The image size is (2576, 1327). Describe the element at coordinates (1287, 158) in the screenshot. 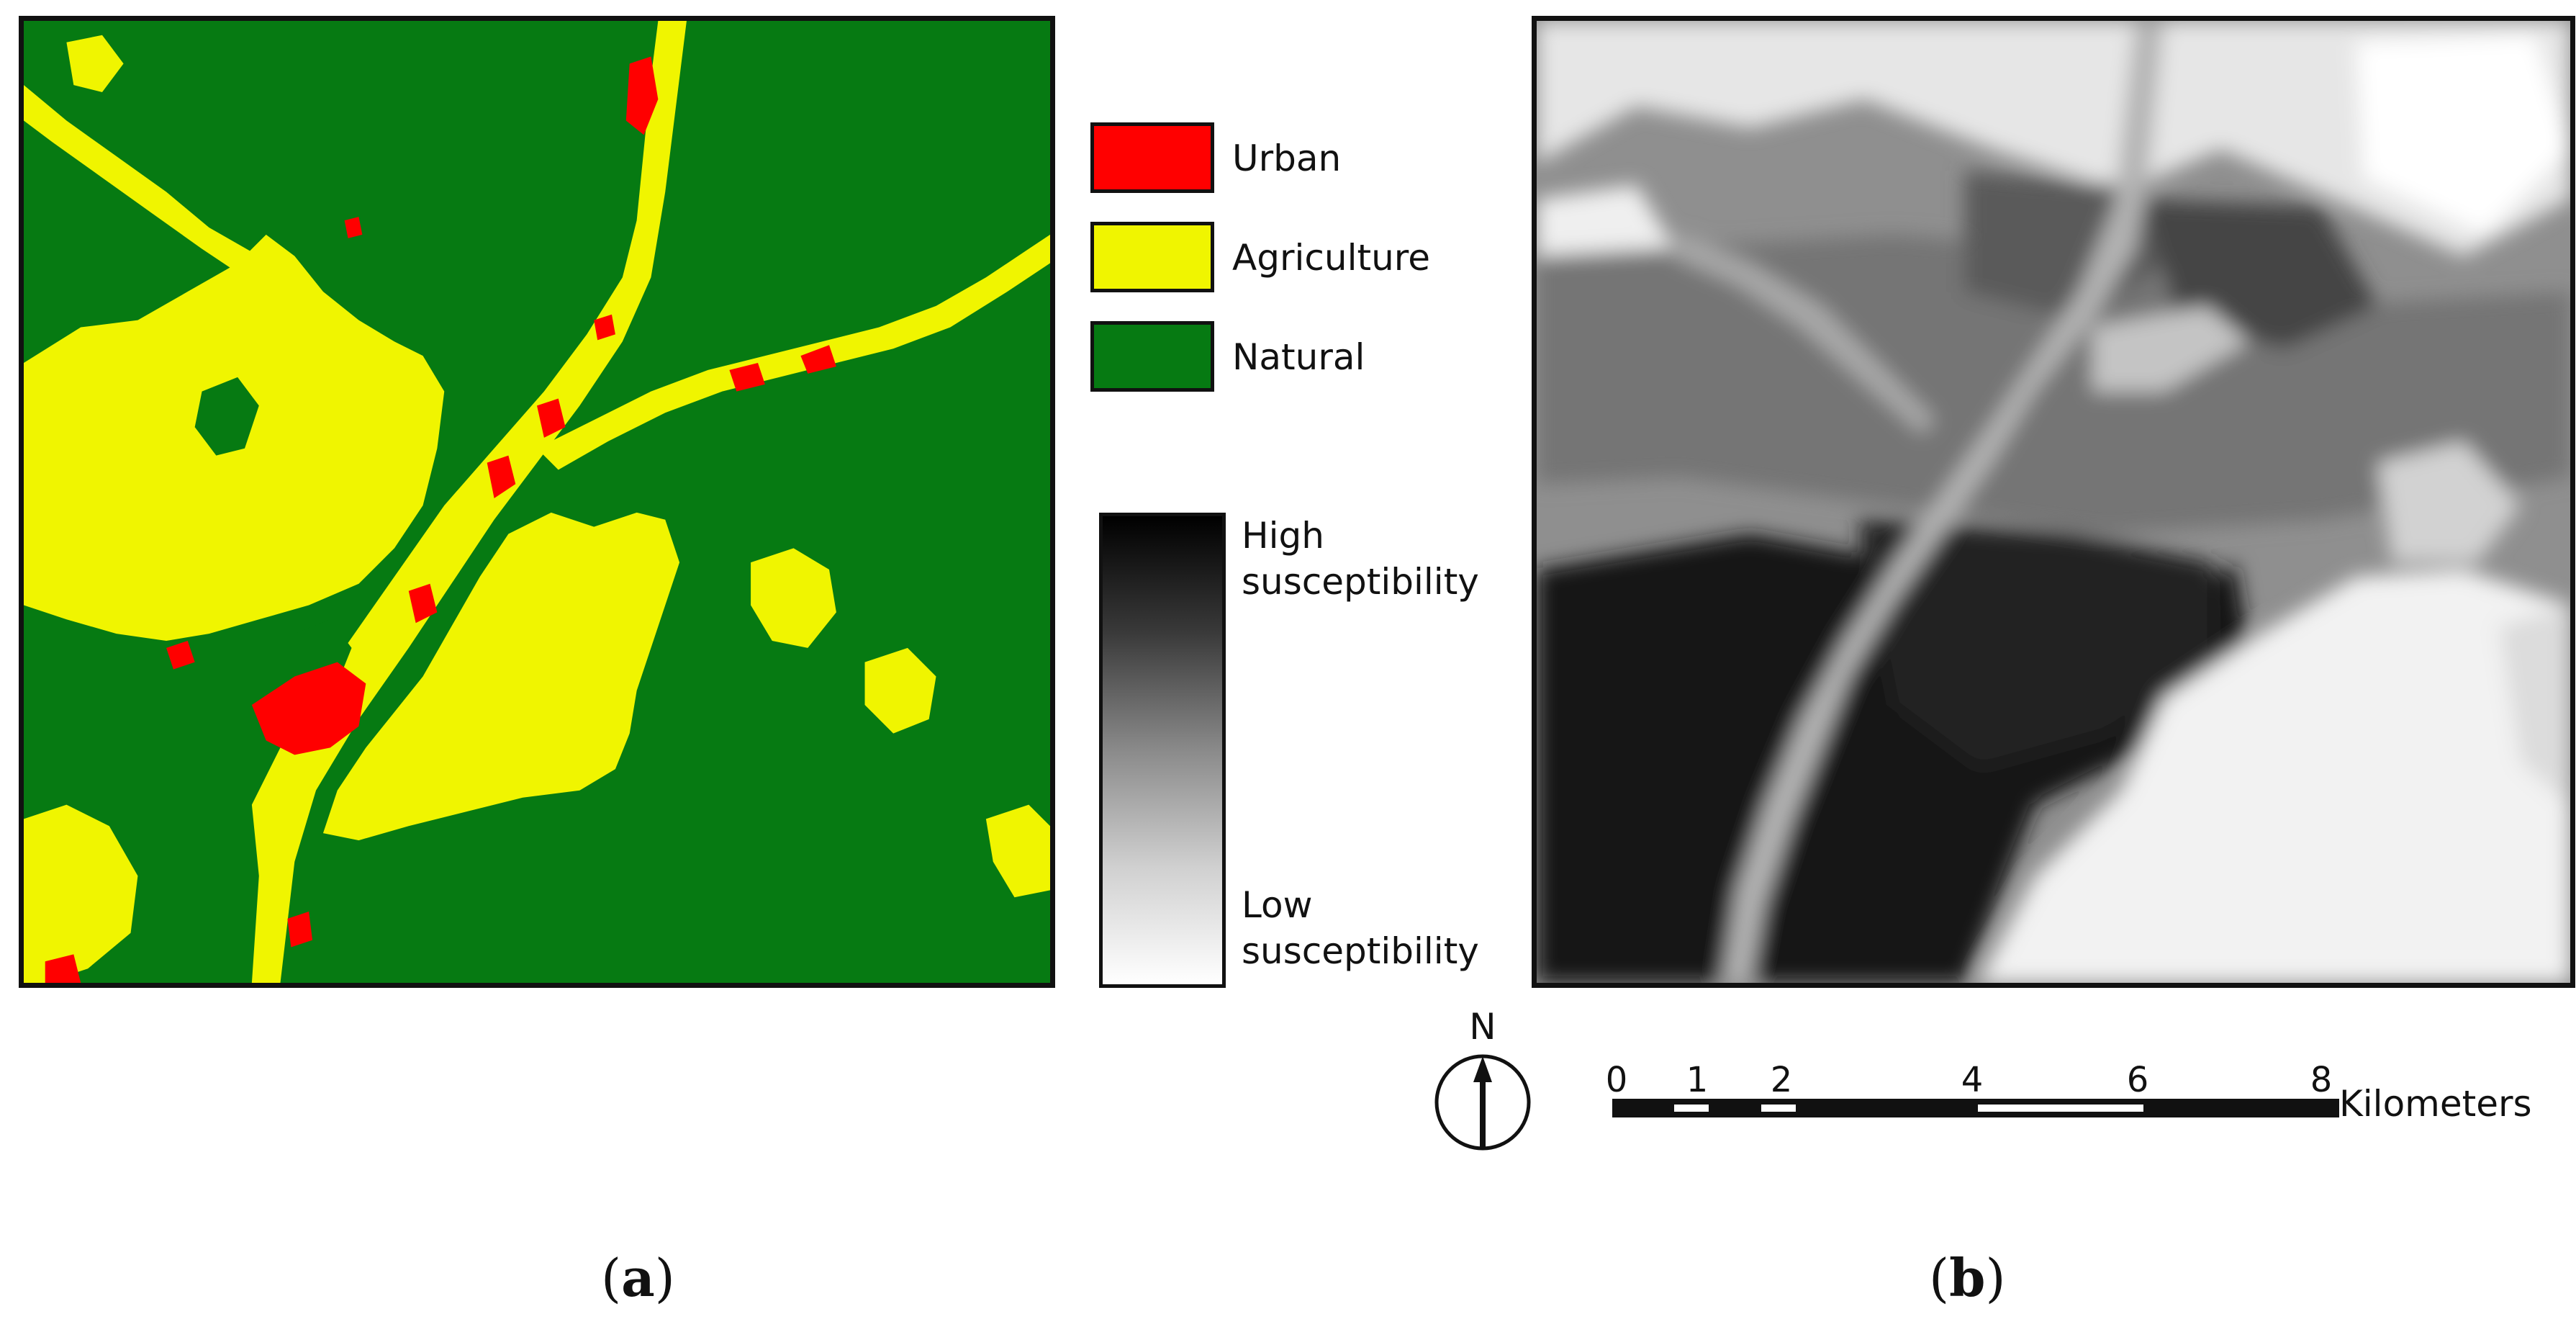

I see `legend-label-urban: Urban` at that location.